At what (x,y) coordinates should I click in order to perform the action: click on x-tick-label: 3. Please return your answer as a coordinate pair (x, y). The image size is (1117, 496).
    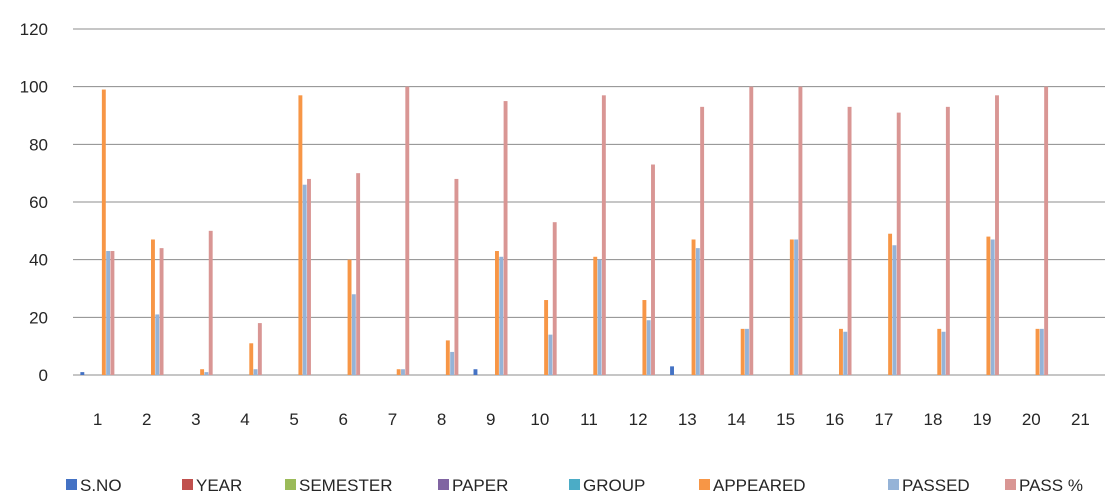
    Looking at the image, I should click on (195, 419).